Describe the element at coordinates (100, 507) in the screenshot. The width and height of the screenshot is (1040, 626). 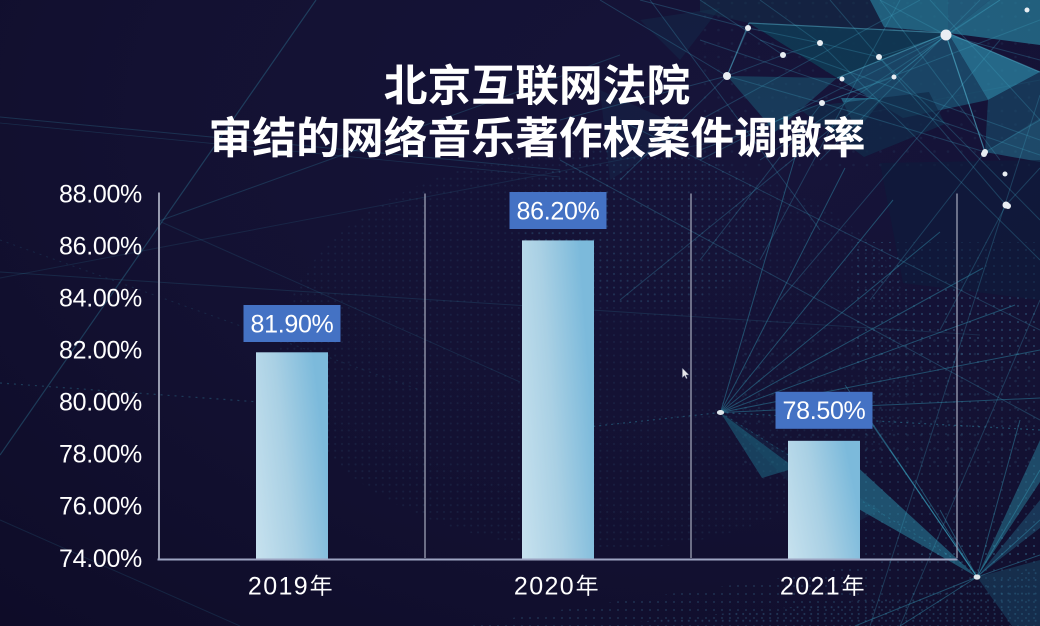
I see `svg-text: 76.00%` at that location.